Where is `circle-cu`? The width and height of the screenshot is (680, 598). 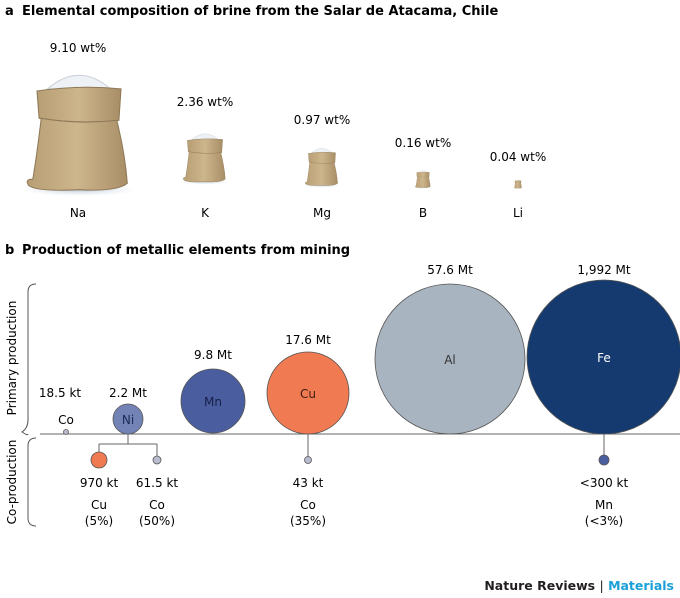
circle-cu is located at coordinates (308, 393).